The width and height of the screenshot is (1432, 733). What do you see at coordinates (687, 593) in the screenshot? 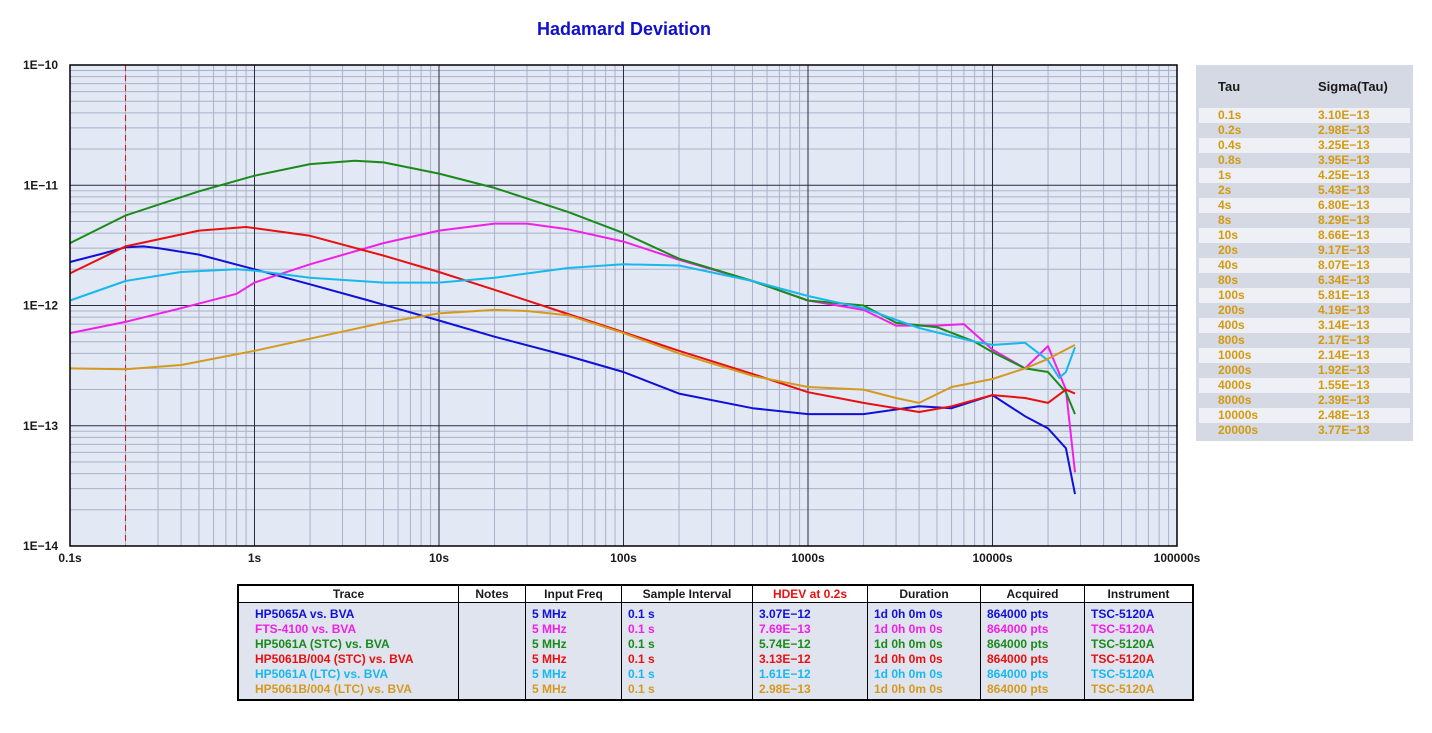
I see `col-sample-interval: Sample Interval` at bounding box center [687, 593].